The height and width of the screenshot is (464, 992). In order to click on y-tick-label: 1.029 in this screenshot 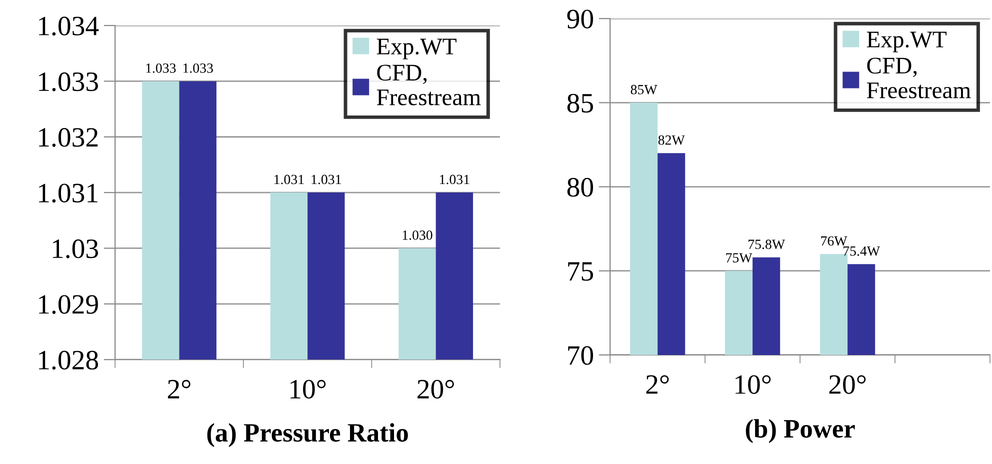, I will do `click(68, 304)`.